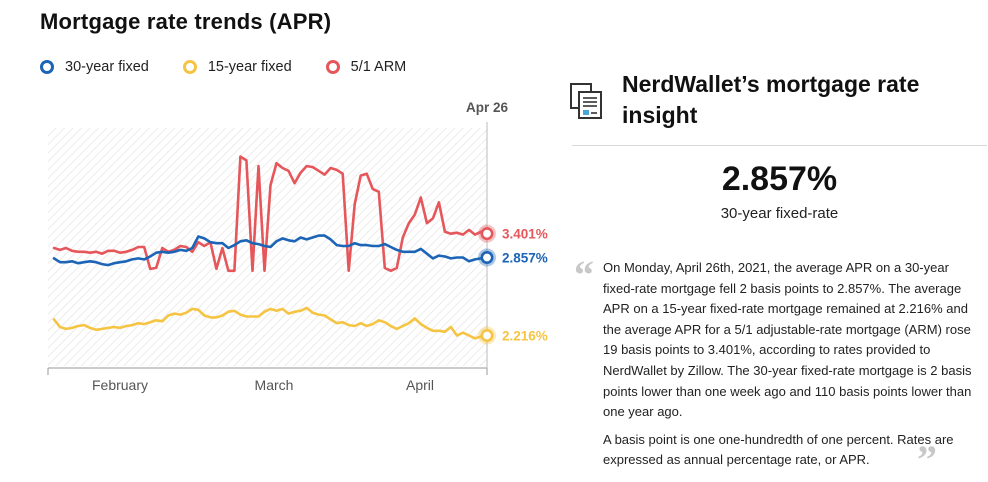  I want to click on series-line-30-year-fixed, so click(270, 250).